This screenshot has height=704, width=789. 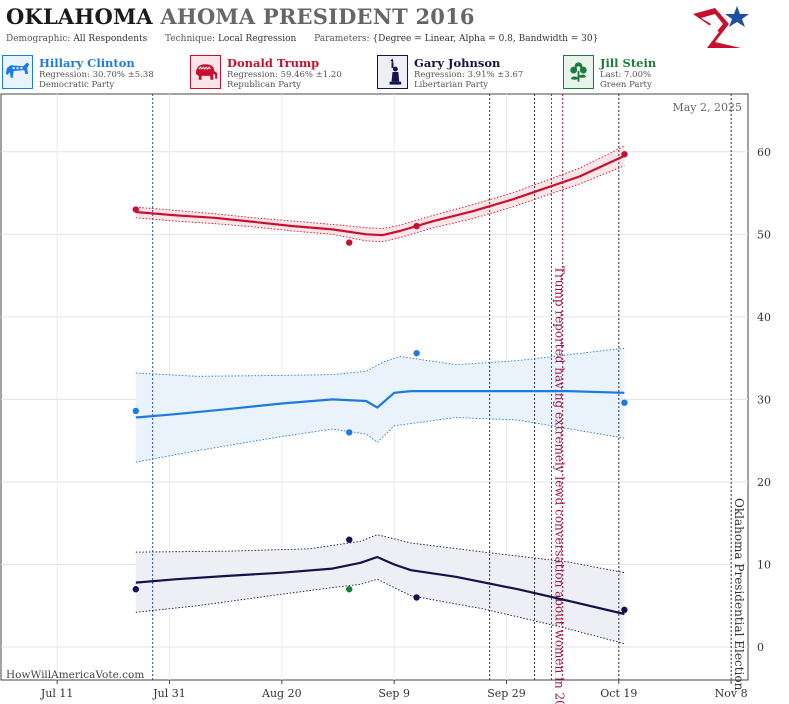 I want to click on elephant-icon, so click(x=205, y=72).